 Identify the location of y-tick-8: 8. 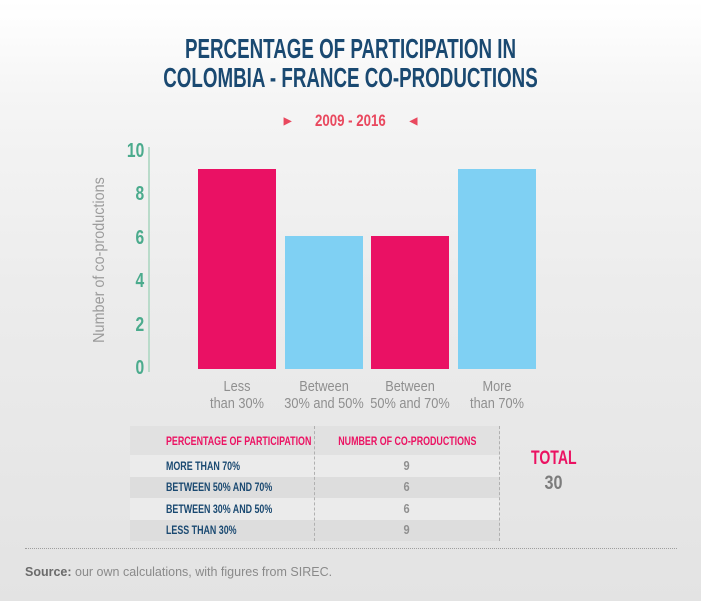
(139, 194).